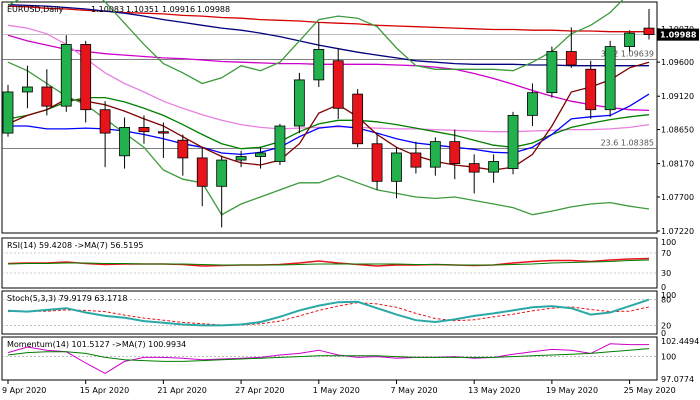 This screenshot has height=400, width=700. What do you see at coordinates (572, 390) in the screenshot?
I see `time-axis-label: 19 May 2020` at bounding box center [572, 390].